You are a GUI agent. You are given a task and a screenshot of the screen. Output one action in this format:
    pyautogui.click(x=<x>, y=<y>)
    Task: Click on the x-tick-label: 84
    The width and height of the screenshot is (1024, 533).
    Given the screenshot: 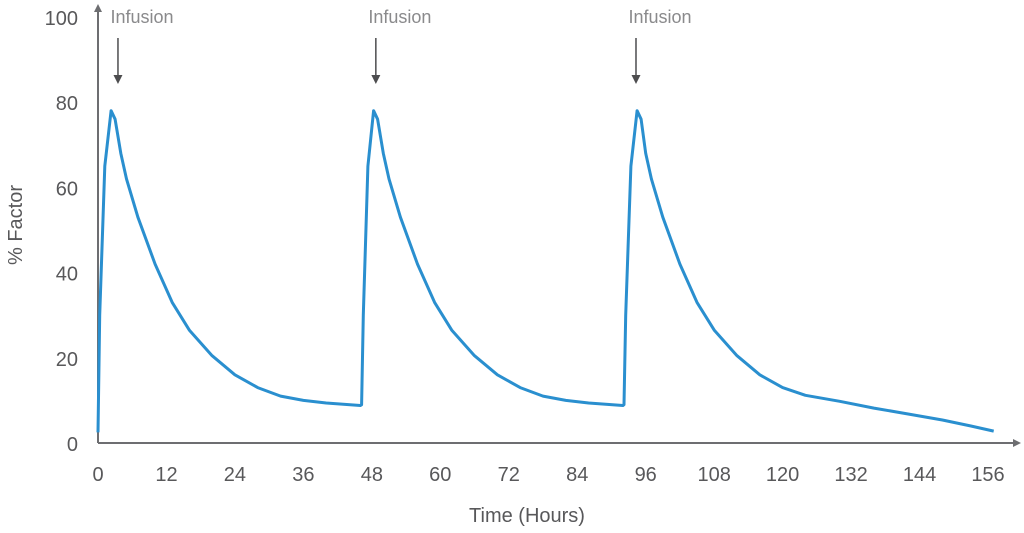 What is the action you would take?
    pyautogui.click(x=577, y=475)
    